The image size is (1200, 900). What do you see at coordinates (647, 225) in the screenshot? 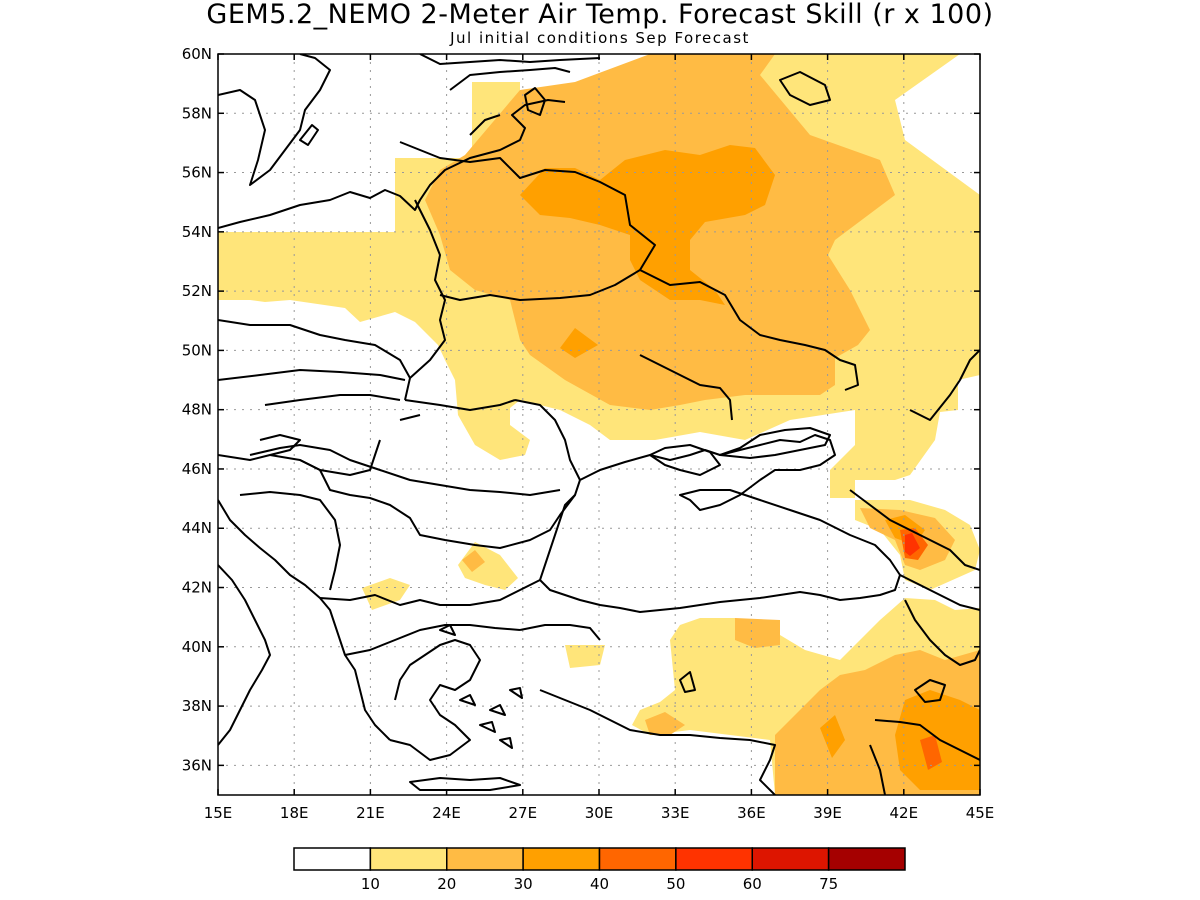
I see `skill-region-30-40-north` at bounding box center [647, 225].